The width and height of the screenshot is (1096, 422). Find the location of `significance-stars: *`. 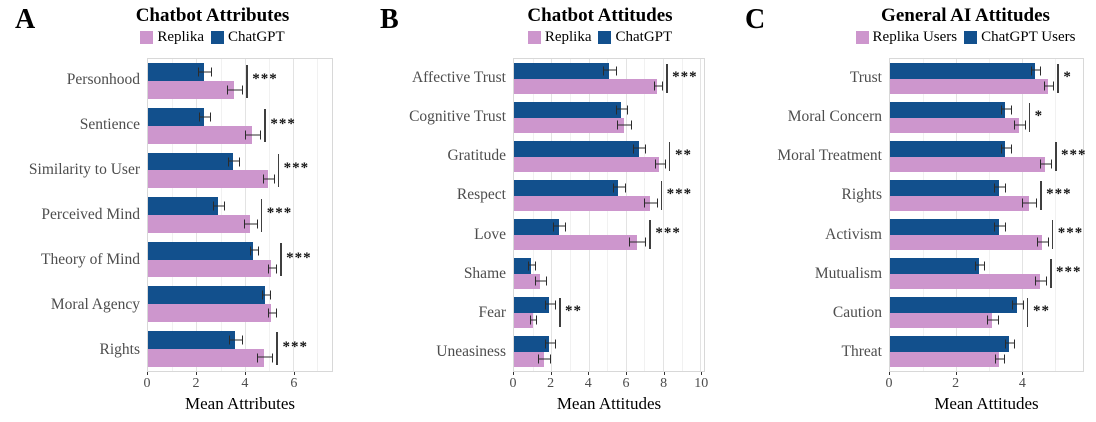

significance-stars: * is located at coordinates (1039, 115).